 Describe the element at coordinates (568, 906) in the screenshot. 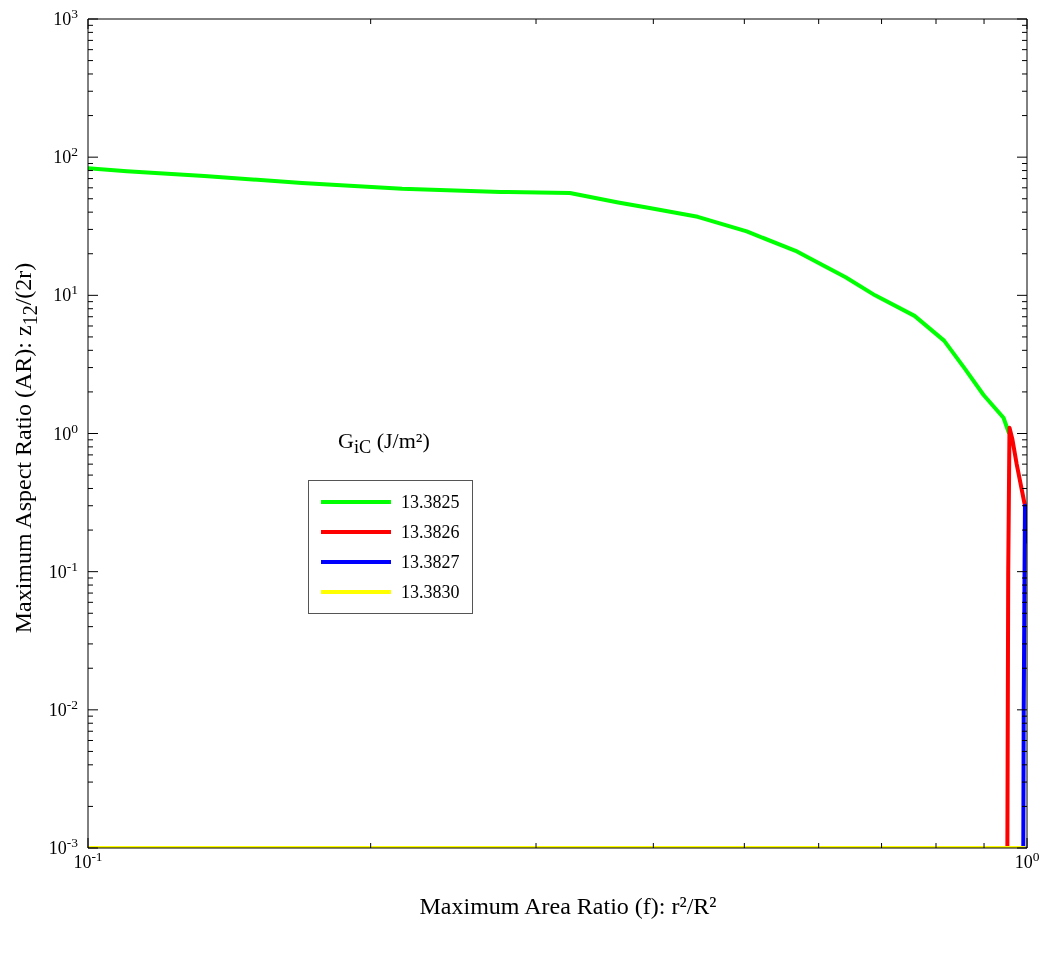

I see `x-axis-title: Maximum Area Ratio (f): r²/R²` at that location.